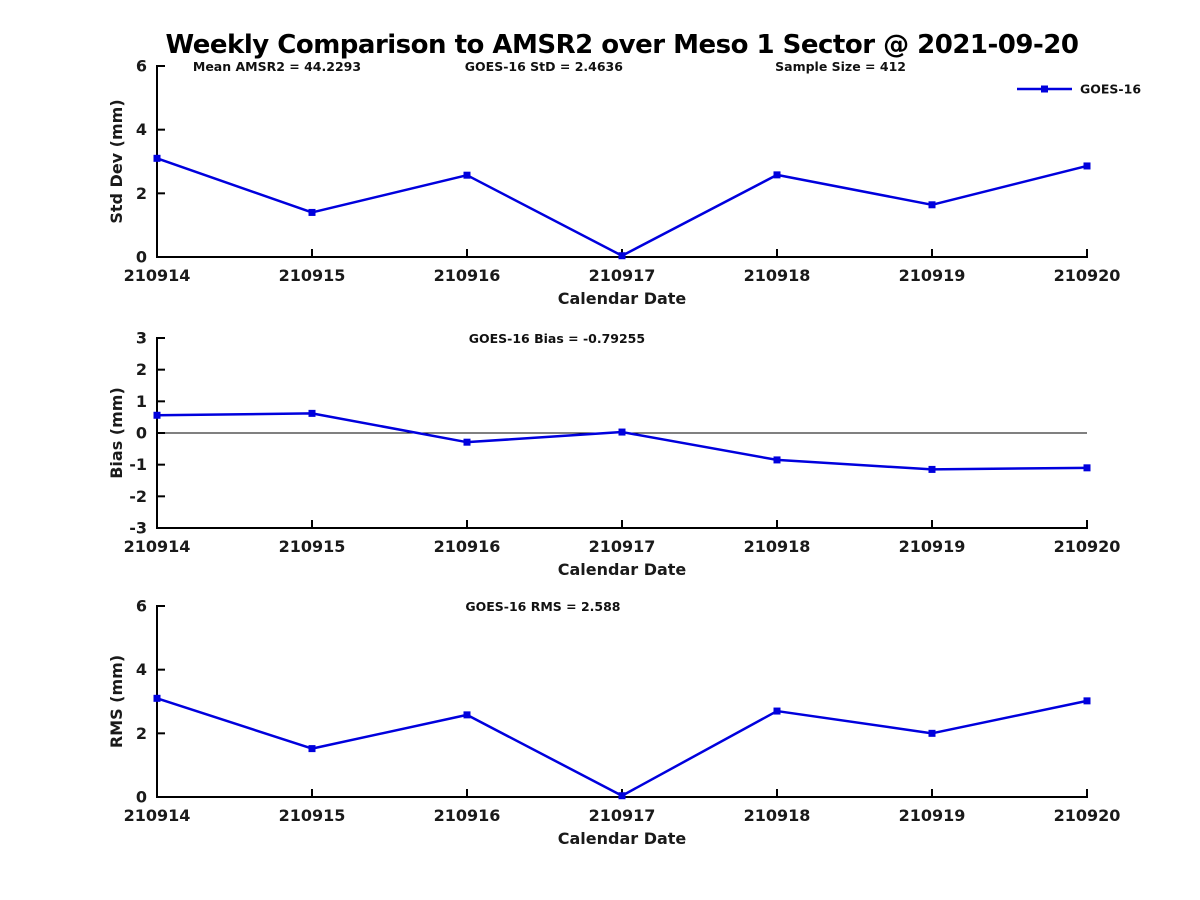 This screenshot has height=900, width=1200. I want to click on y-tick-label: -3, so click(138, 528).